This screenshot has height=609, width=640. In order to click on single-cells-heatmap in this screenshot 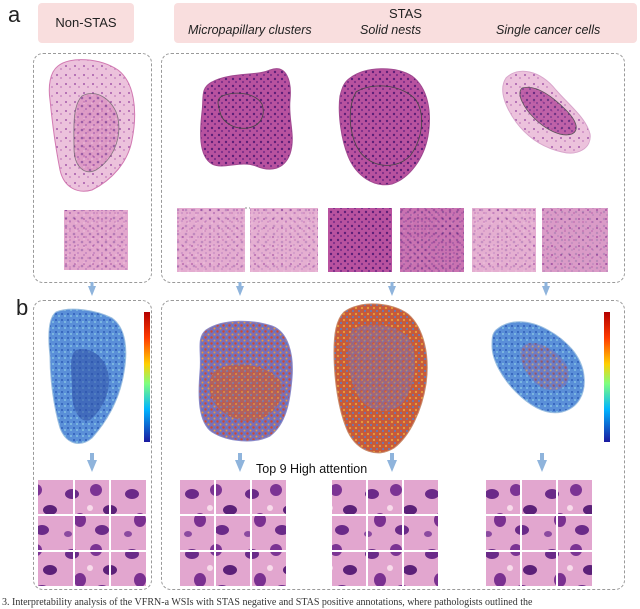, I will do `click(538, 367)`.